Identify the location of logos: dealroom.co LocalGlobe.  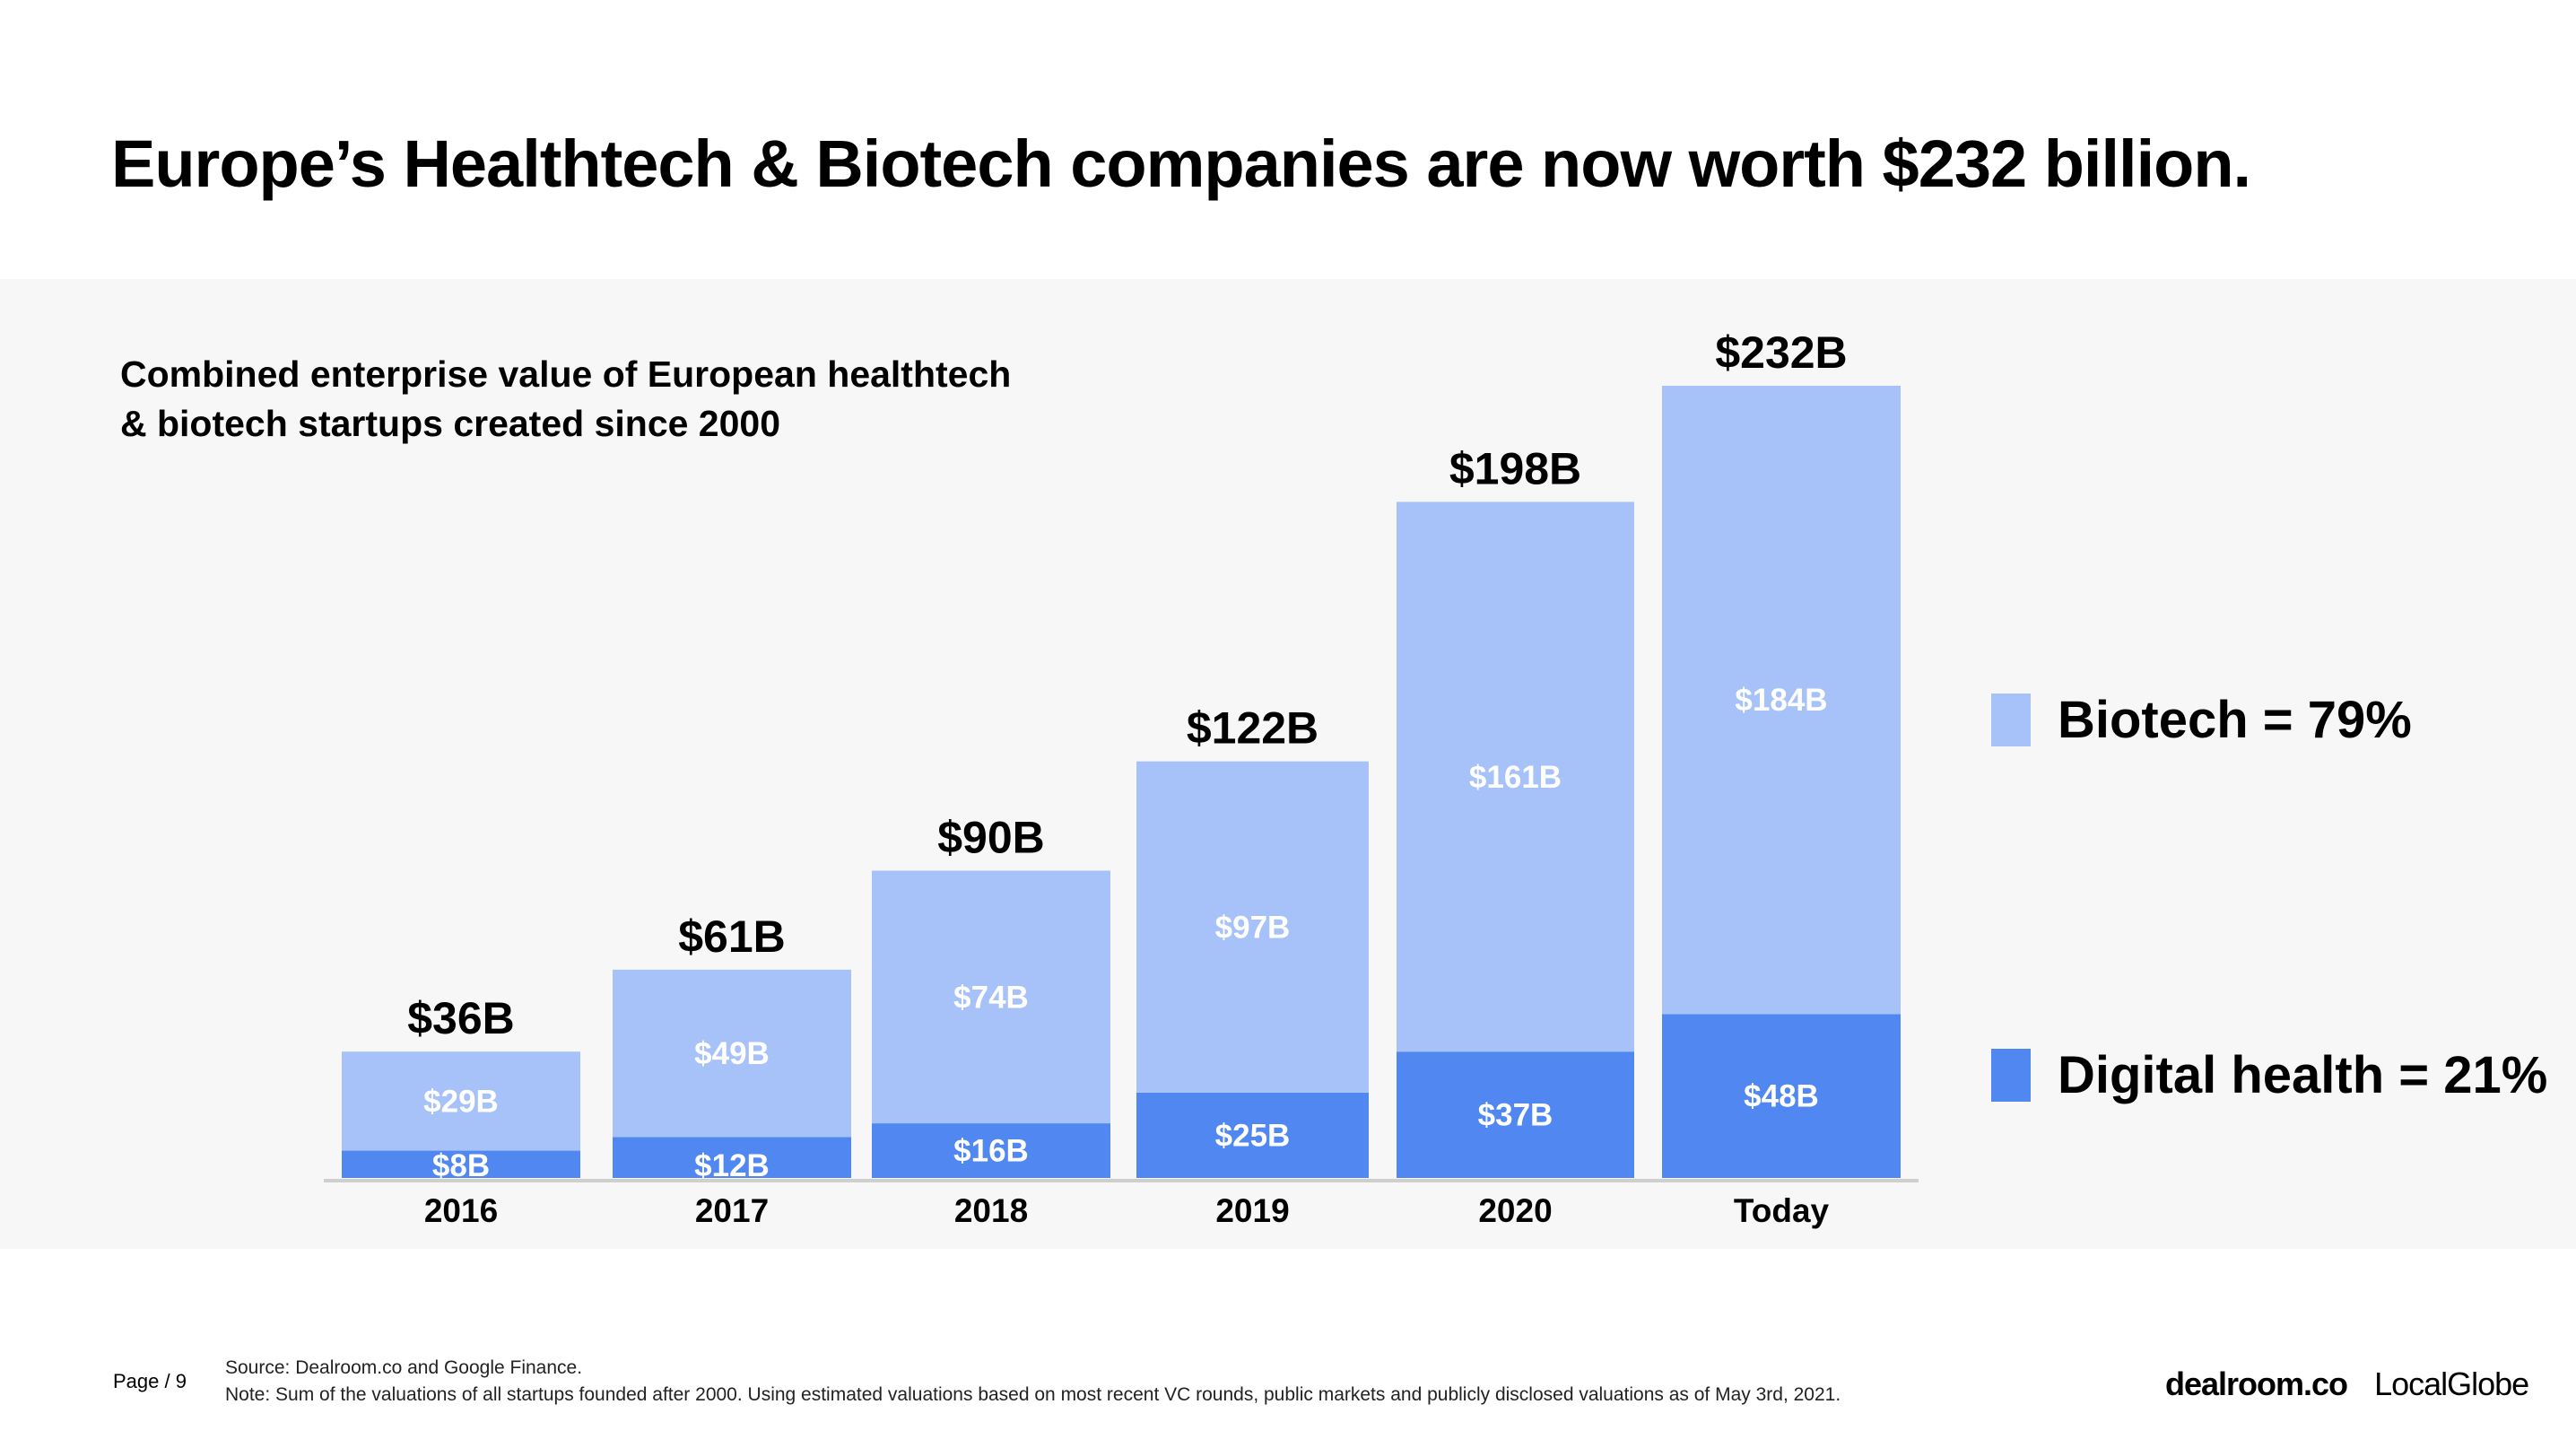
(2347, 1384).